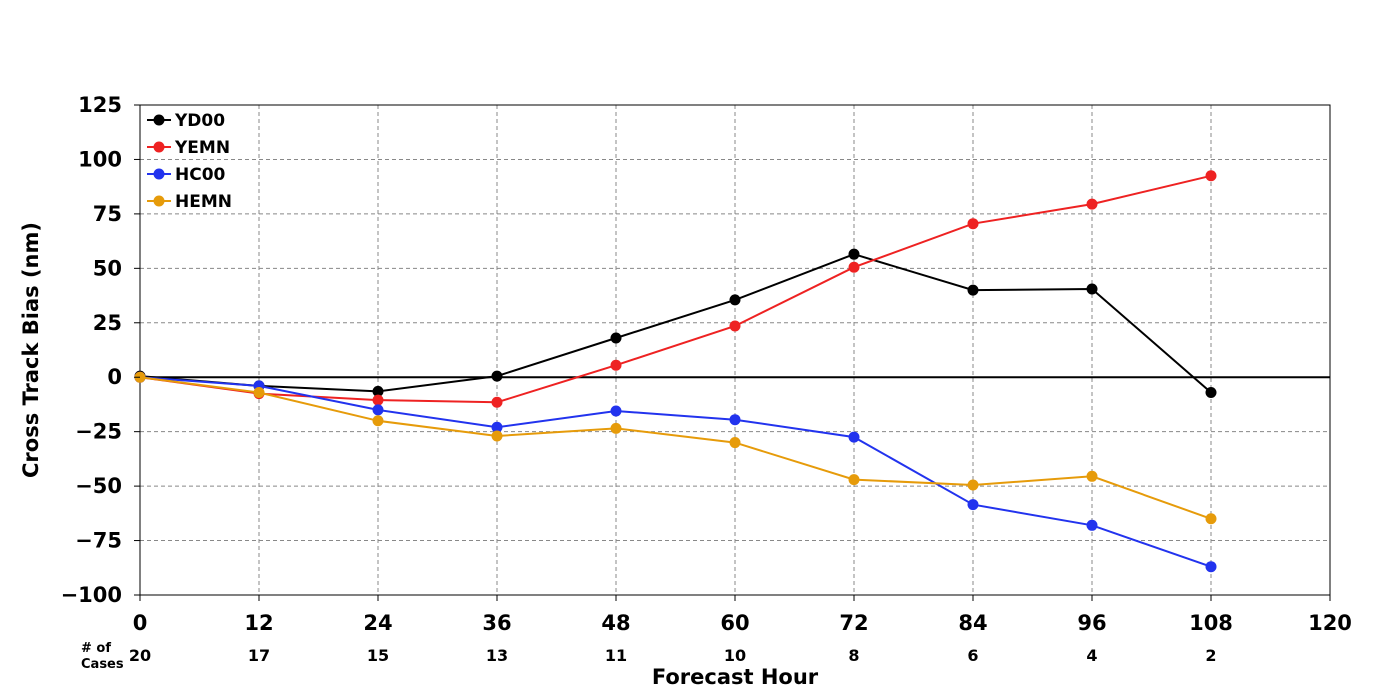 Image resolution: width=1400 pixels, height=700 pixels. Describe the element at coordinates (114, 377) in the screenshot. I see `y-tick-label: 0` at that location.